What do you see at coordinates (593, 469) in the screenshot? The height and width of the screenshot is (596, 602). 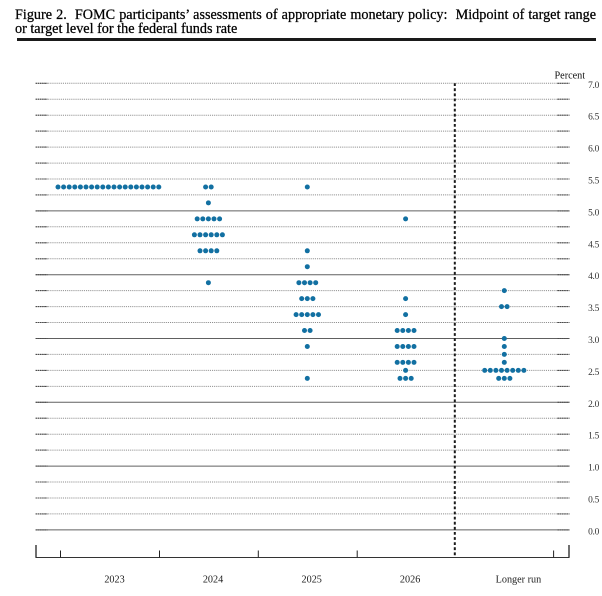 I see `svg-text: 1.0` at bounding box center [593, 469].